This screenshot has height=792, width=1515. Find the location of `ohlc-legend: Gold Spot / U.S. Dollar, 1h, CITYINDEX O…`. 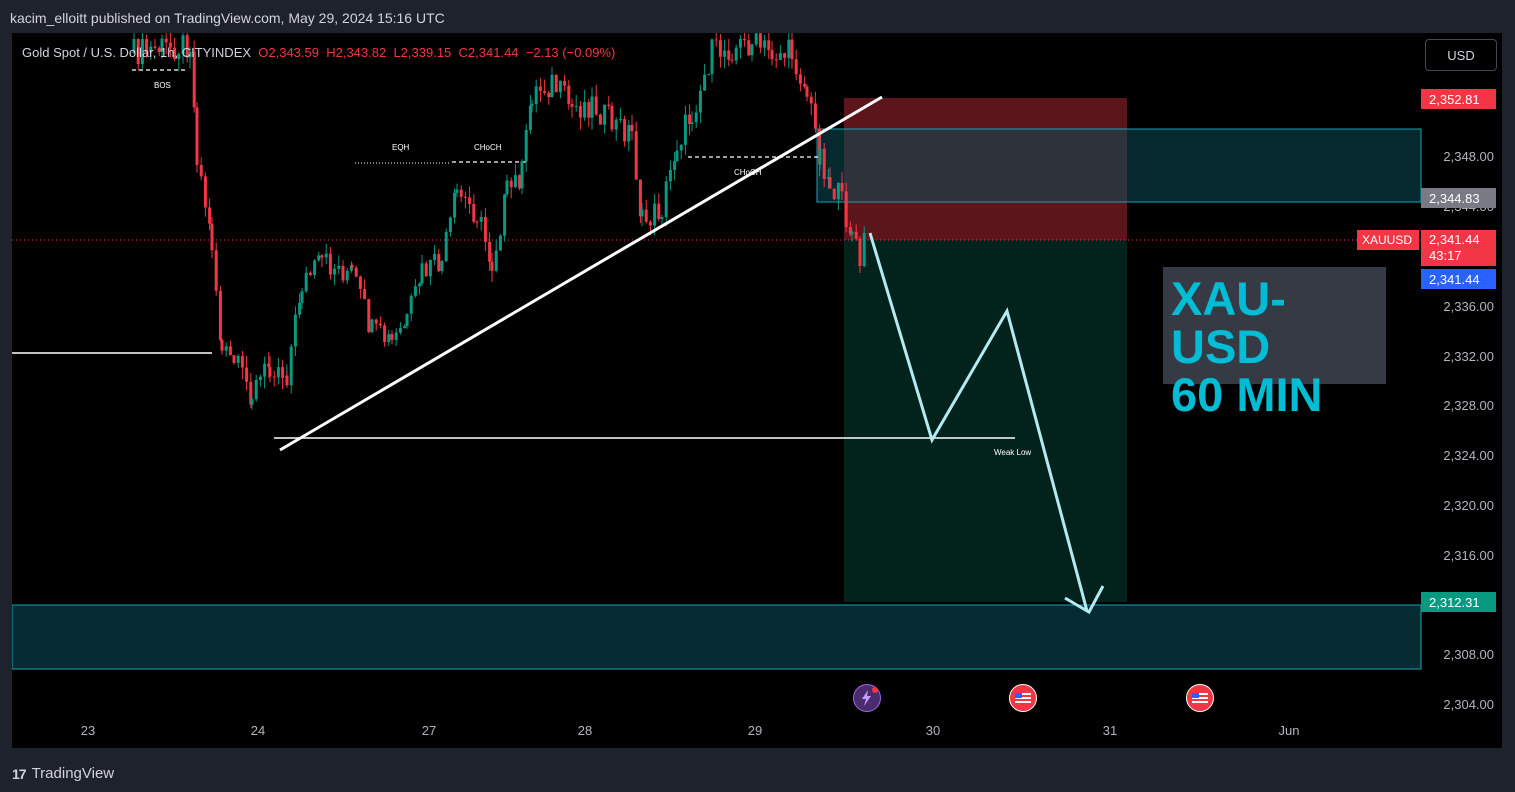

ohlc-legend: Gold Spot / U.S. Dollar, 1h, CITYINDEX O… is located at coordinates (318, 52).